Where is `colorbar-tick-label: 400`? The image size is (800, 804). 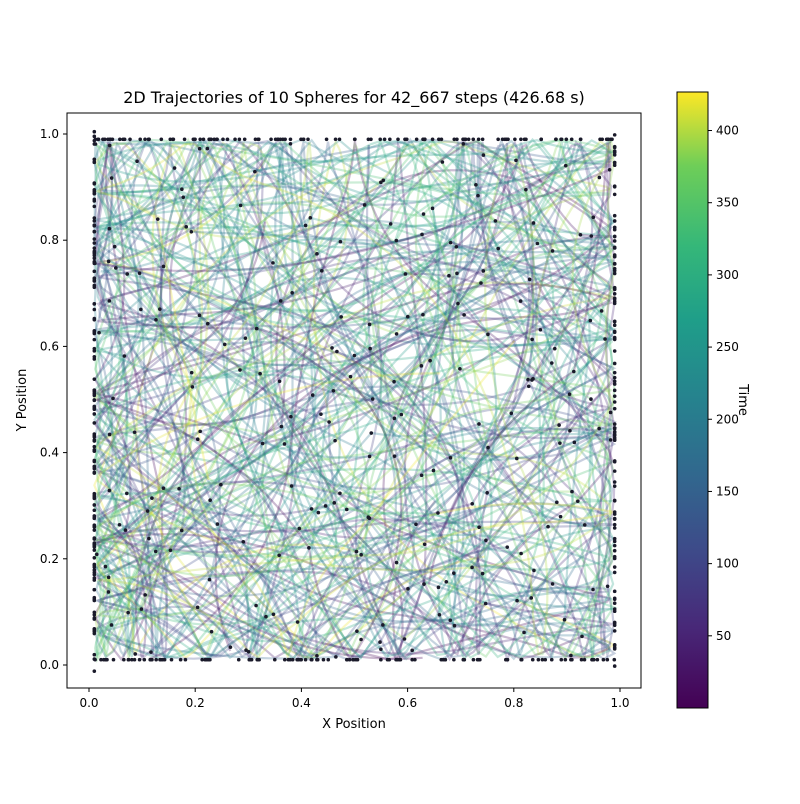 colorbar-tick-label: 400 is located at coordinates (727, 131).